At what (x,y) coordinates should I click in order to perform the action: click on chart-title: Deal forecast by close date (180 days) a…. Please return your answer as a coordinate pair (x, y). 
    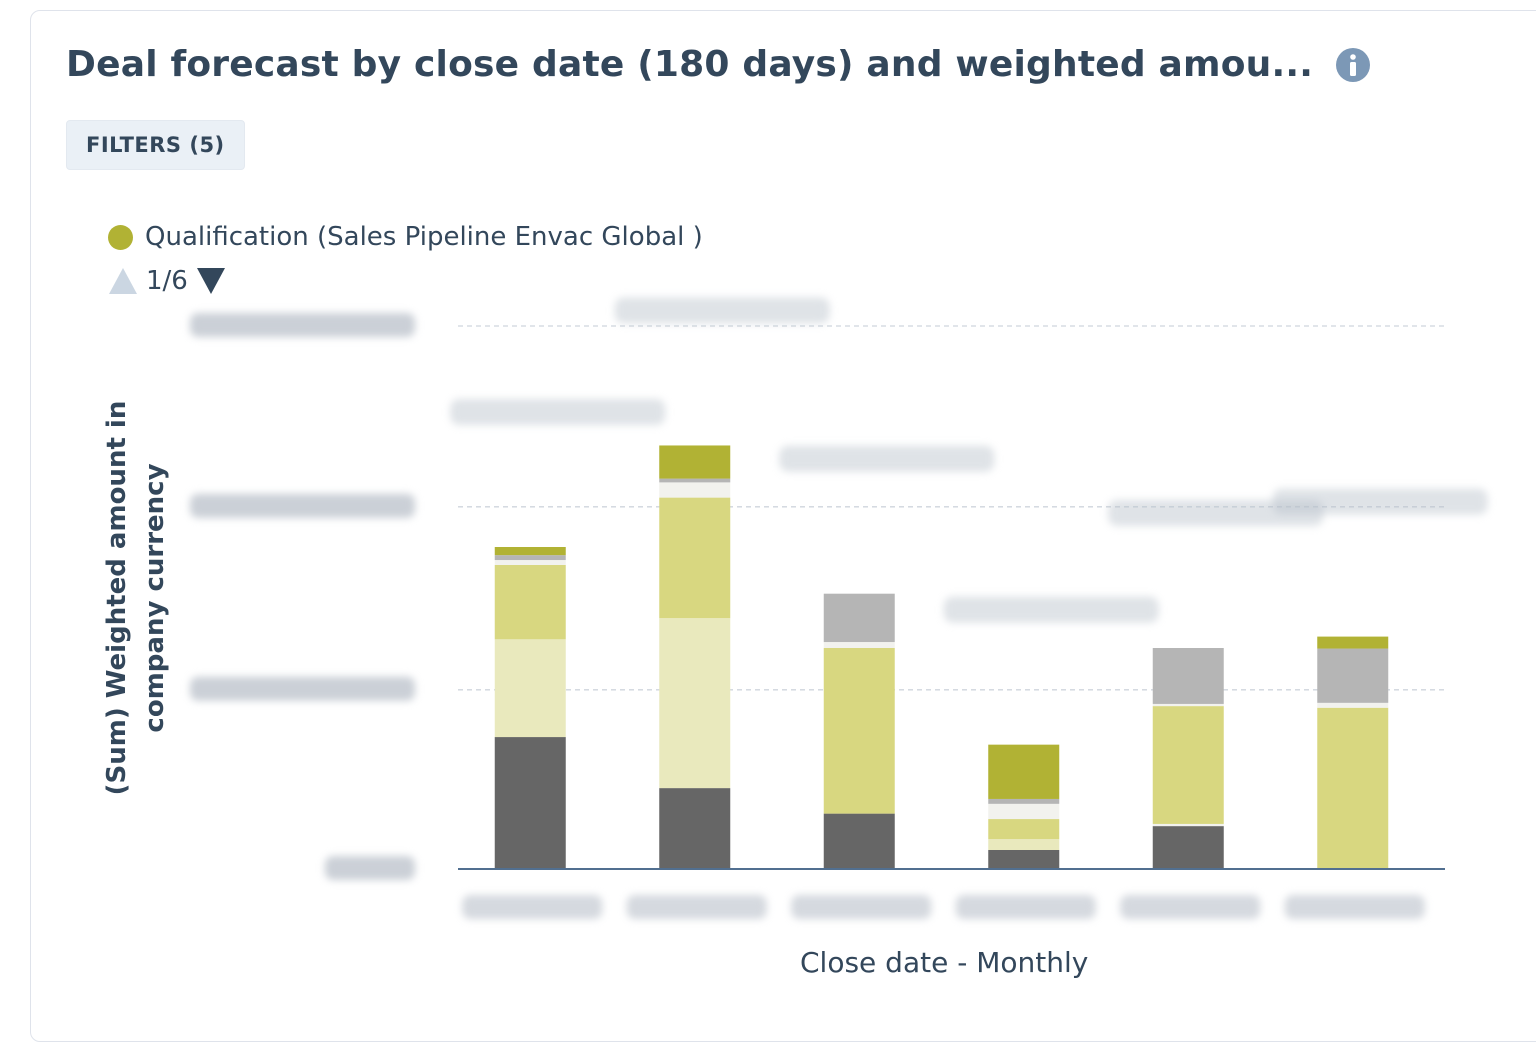
    Looking at the image, I should click on (690, 64).